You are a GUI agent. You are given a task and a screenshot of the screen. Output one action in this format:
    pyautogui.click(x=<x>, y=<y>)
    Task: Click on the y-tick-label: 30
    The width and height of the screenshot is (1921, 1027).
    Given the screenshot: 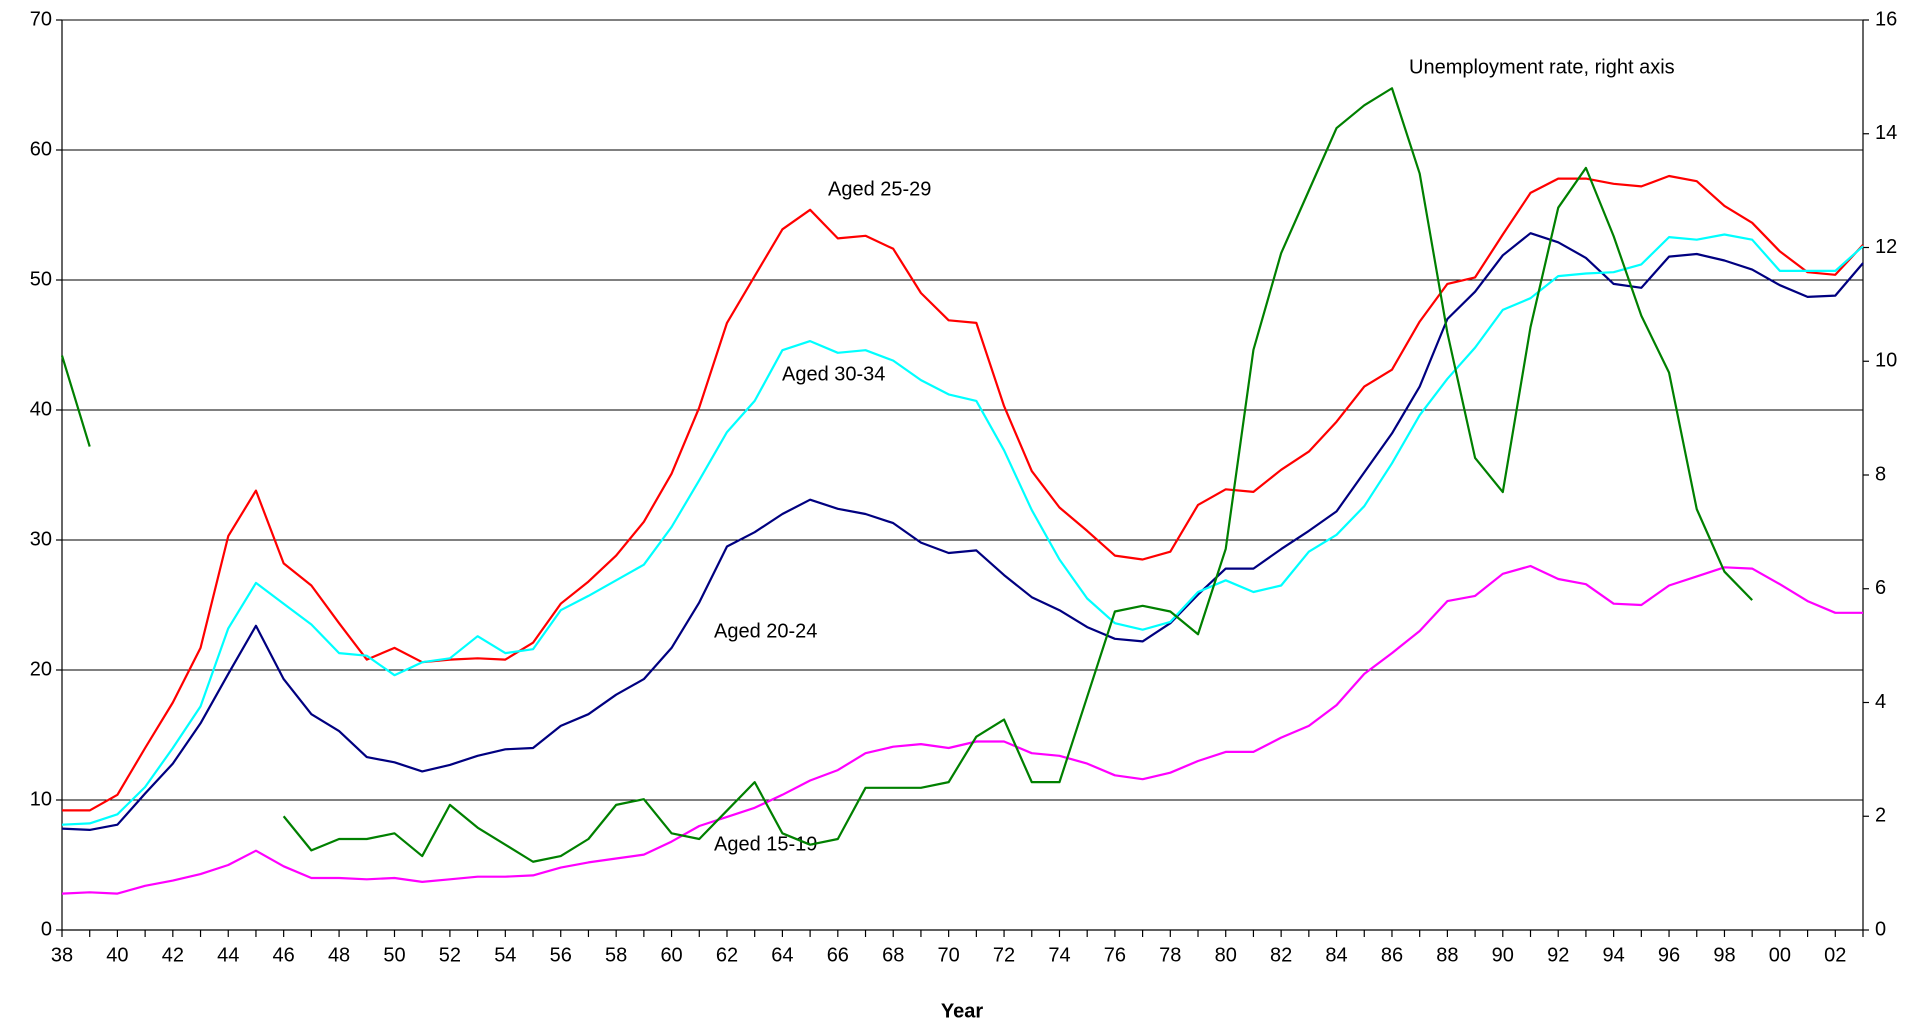 What is the action you would take?
    pyautogui.click(x=41, y=539)
    